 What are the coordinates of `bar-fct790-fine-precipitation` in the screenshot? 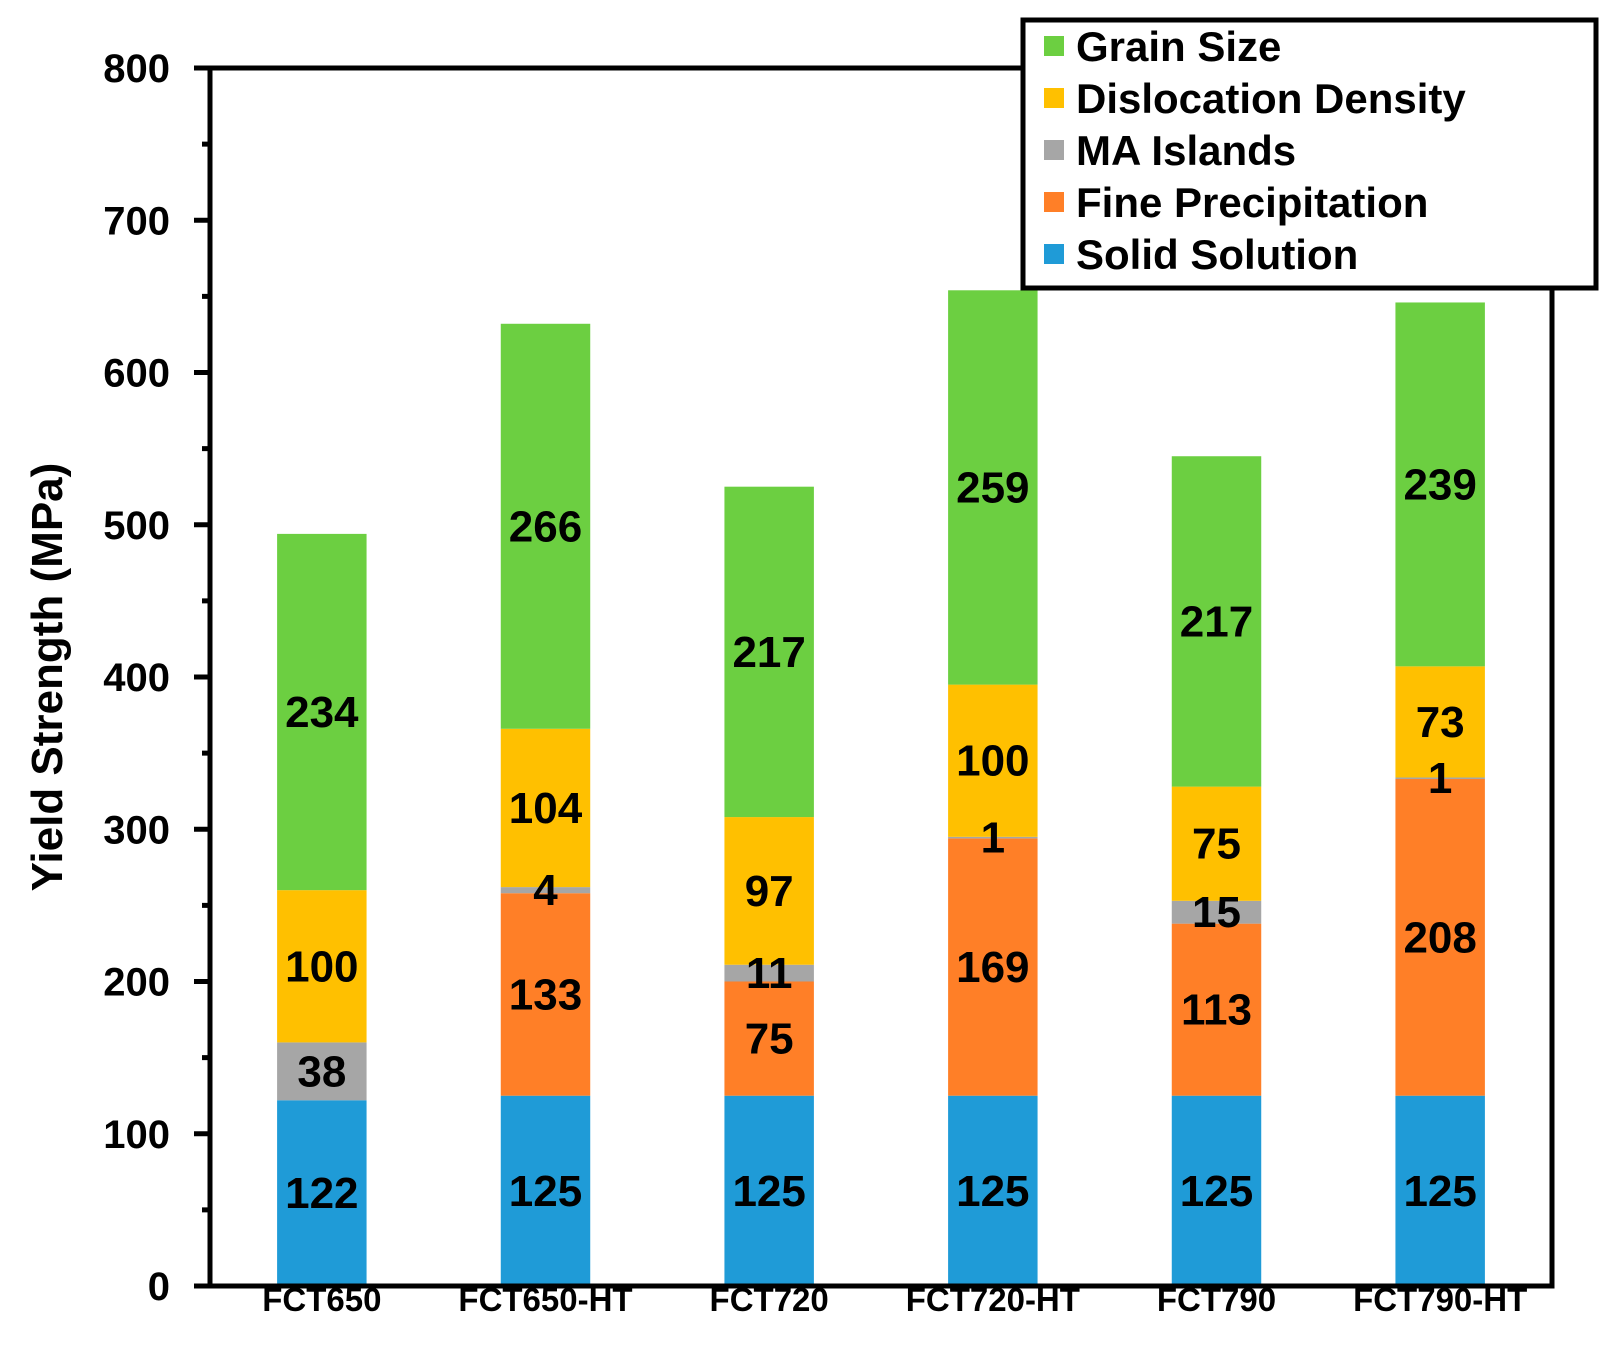 It's located at (1216, 1009).